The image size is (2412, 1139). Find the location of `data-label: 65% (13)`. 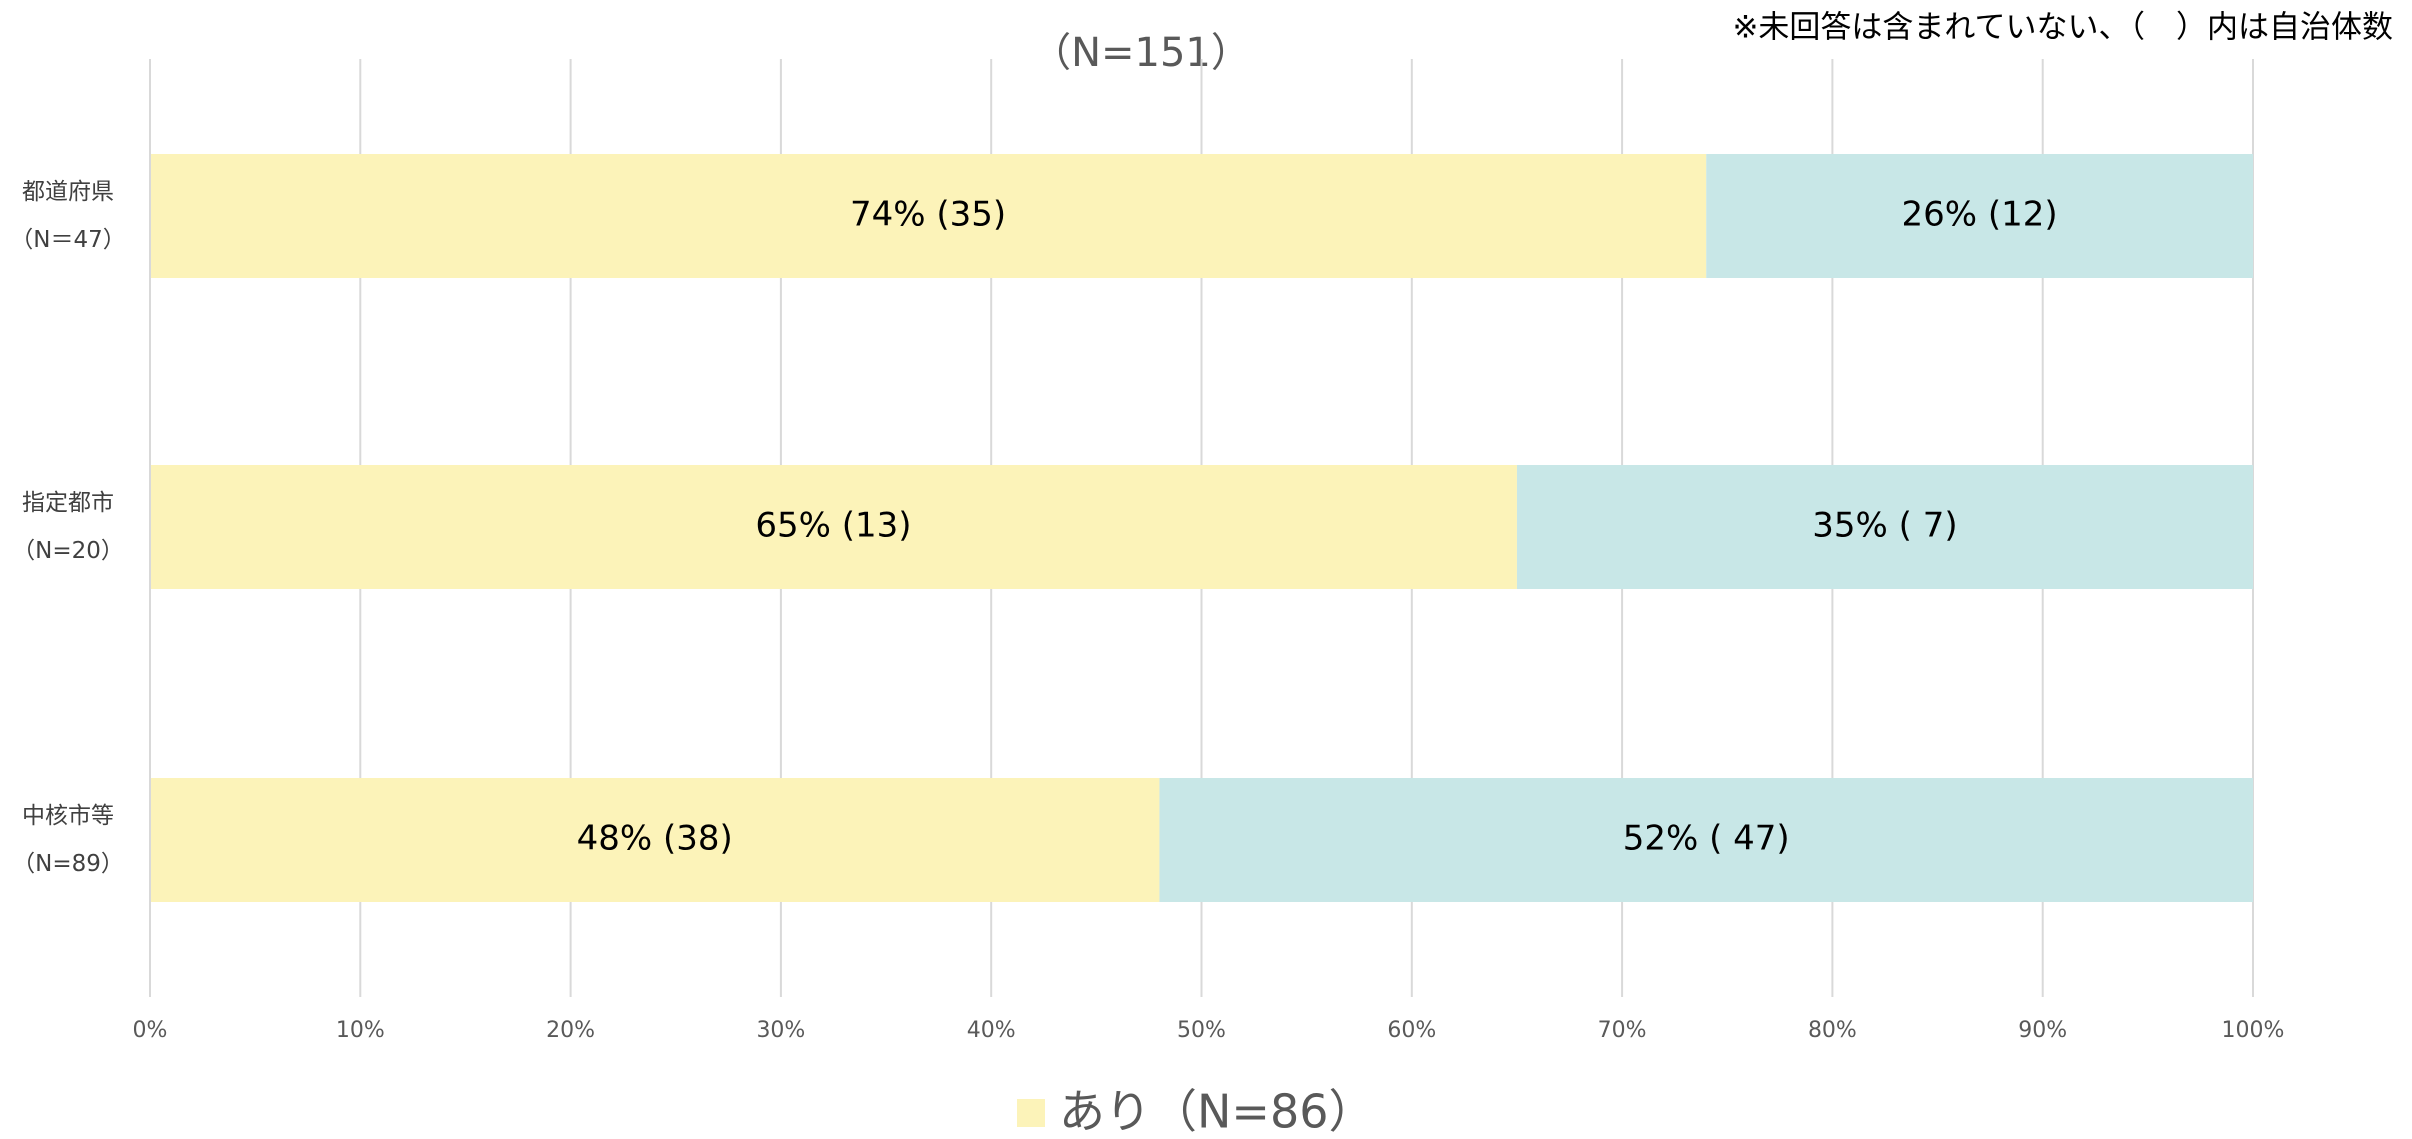

data-label: 65% (13) is located at coordinates (833, 526).